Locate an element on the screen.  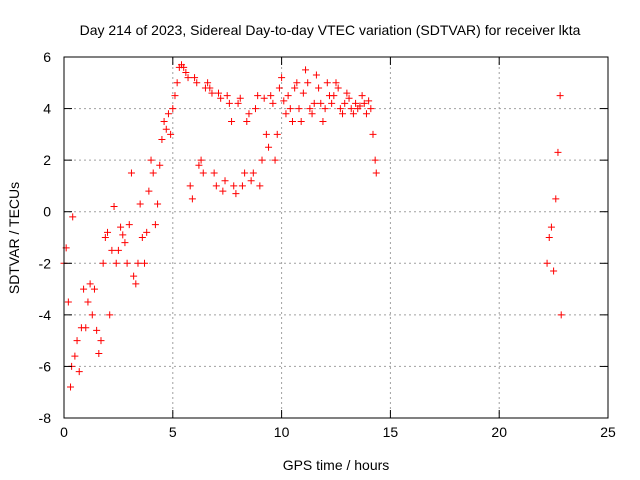
y-tick-label: 6 is located at coordinates (47, 57).